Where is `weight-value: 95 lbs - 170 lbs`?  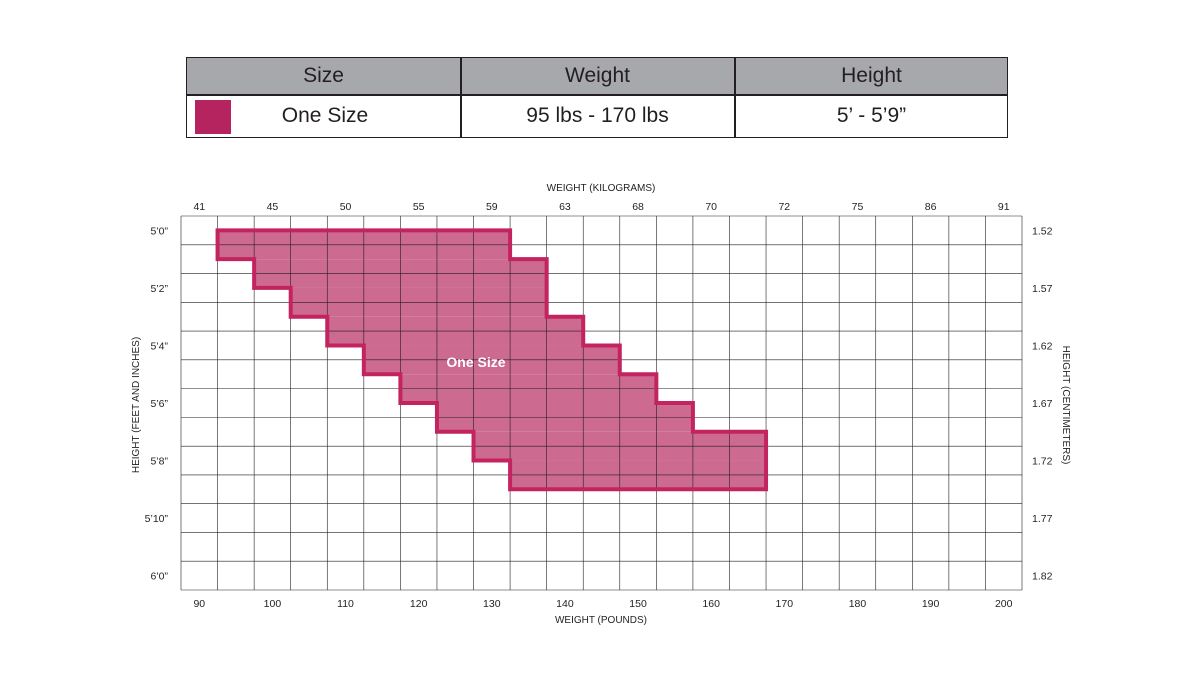 weight-value: 95 lbs - 170 lbs is located at coordinates (597, 115).